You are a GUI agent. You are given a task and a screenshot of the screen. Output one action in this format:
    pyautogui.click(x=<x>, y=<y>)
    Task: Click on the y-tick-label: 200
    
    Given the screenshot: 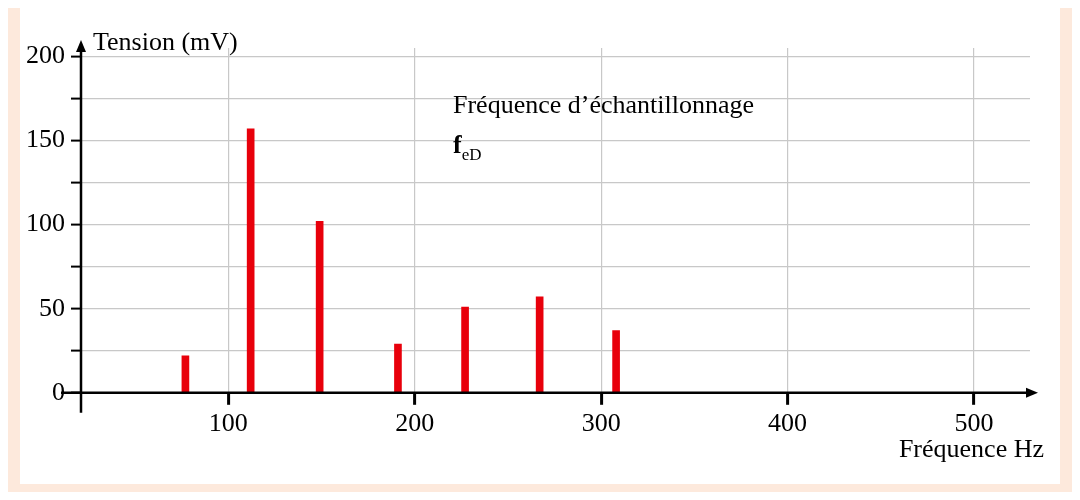 What is the action you would take?
    pyautogui.click(x=45, y=55)
    